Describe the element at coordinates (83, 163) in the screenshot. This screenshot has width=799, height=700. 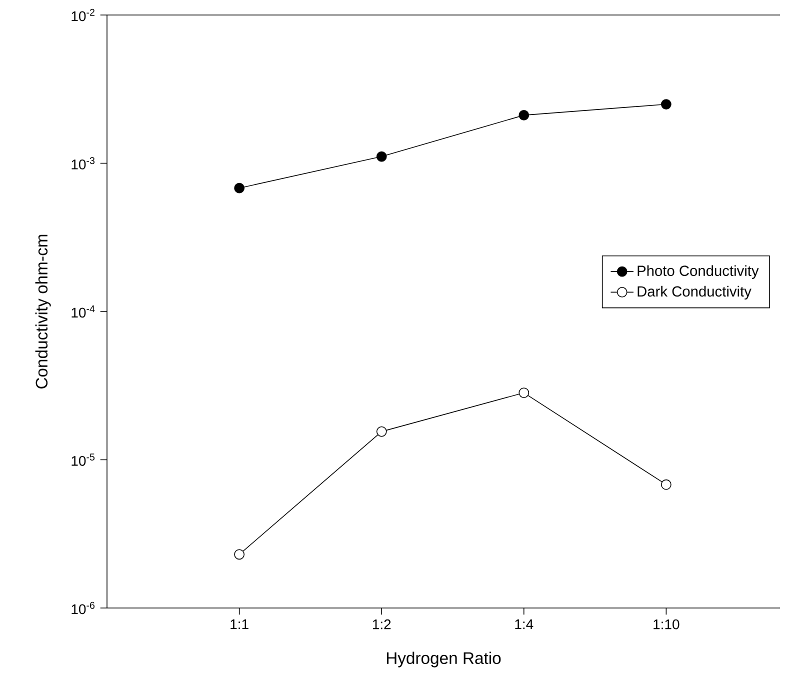
I see `y-tick-label: 10$^{-3}$` at that location.